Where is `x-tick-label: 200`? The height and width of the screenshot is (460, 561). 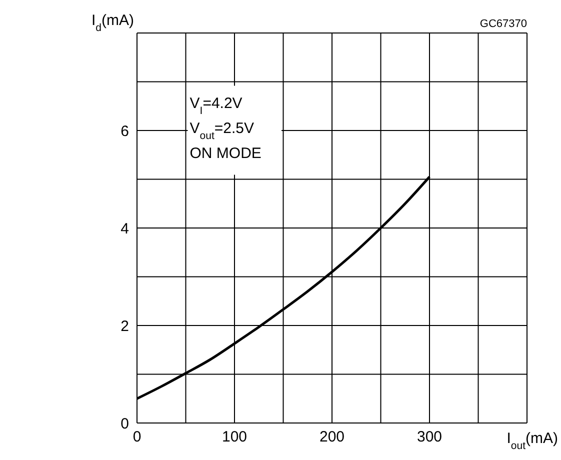 x-tick-label: 200 is located at coordinates (332, 437).